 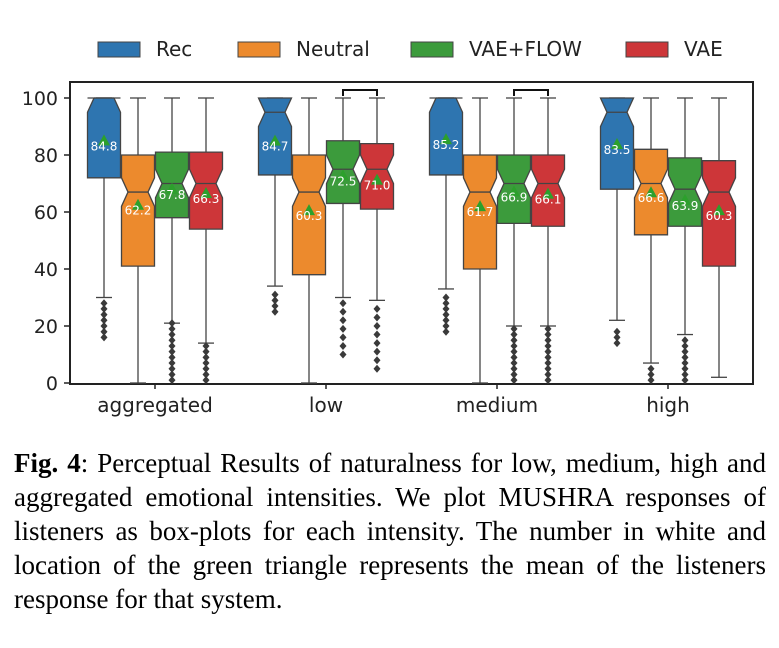 What do you see at coordinates (333, 49) in the screenshot?
I see `legend-label-1: Neutral` at bounding box center [333, 49].